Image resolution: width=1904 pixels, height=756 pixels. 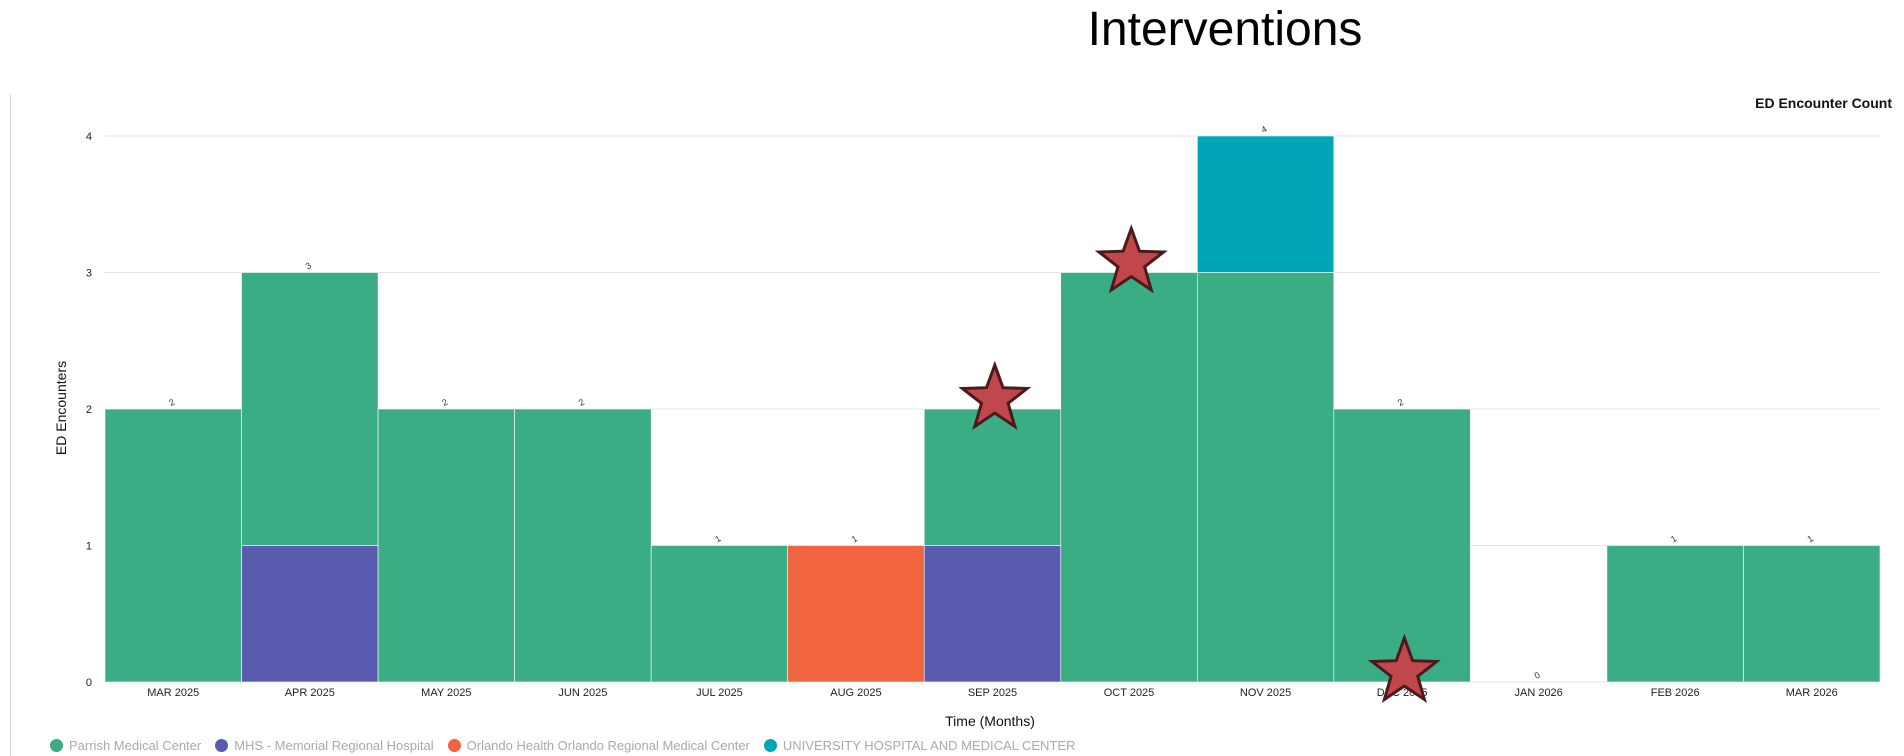 What do you see at coordinates (1225, 29) in the screenshot?
I see `page-title: Interventions` at bounding box center [1225, 29].